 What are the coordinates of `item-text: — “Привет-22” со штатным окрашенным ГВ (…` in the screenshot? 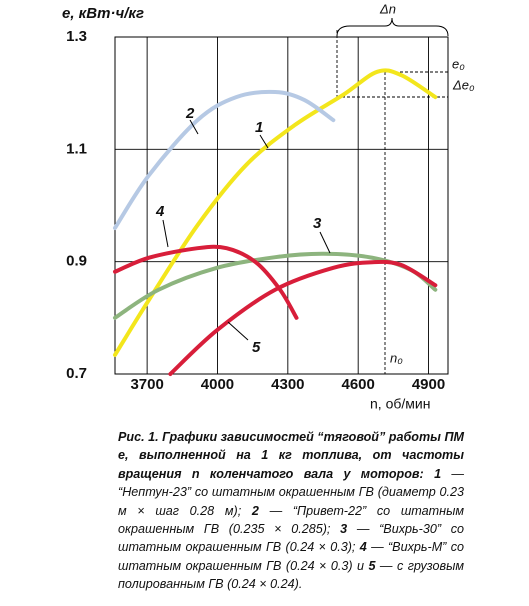 It's located at (291, 520).